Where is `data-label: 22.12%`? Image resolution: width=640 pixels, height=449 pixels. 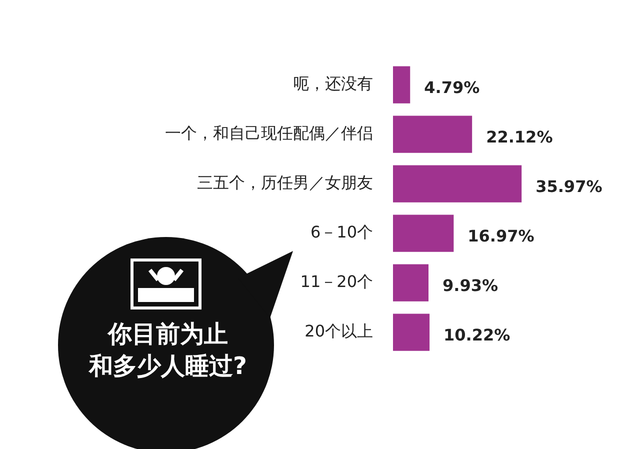
data-label: 22.12% is located at coordinates (519, 136).